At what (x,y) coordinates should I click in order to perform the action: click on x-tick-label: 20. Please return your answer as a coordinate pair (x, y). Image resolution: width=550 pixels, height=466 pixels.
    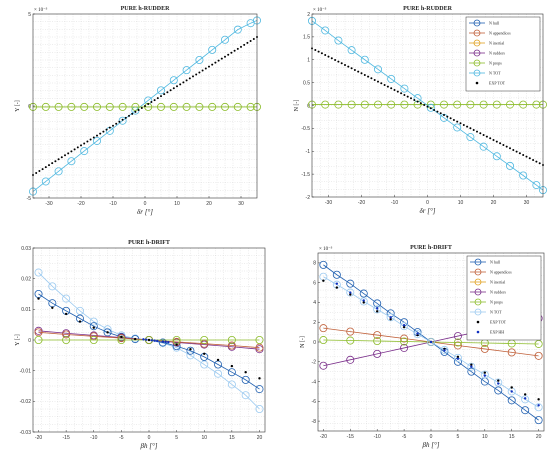
    Looking at the image, I should click on (494, 203).